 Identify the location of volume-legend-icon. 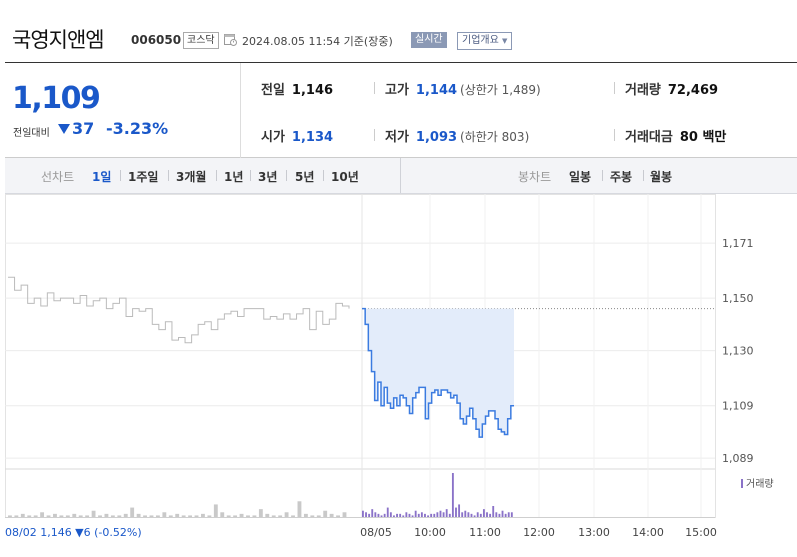
(742, 483).